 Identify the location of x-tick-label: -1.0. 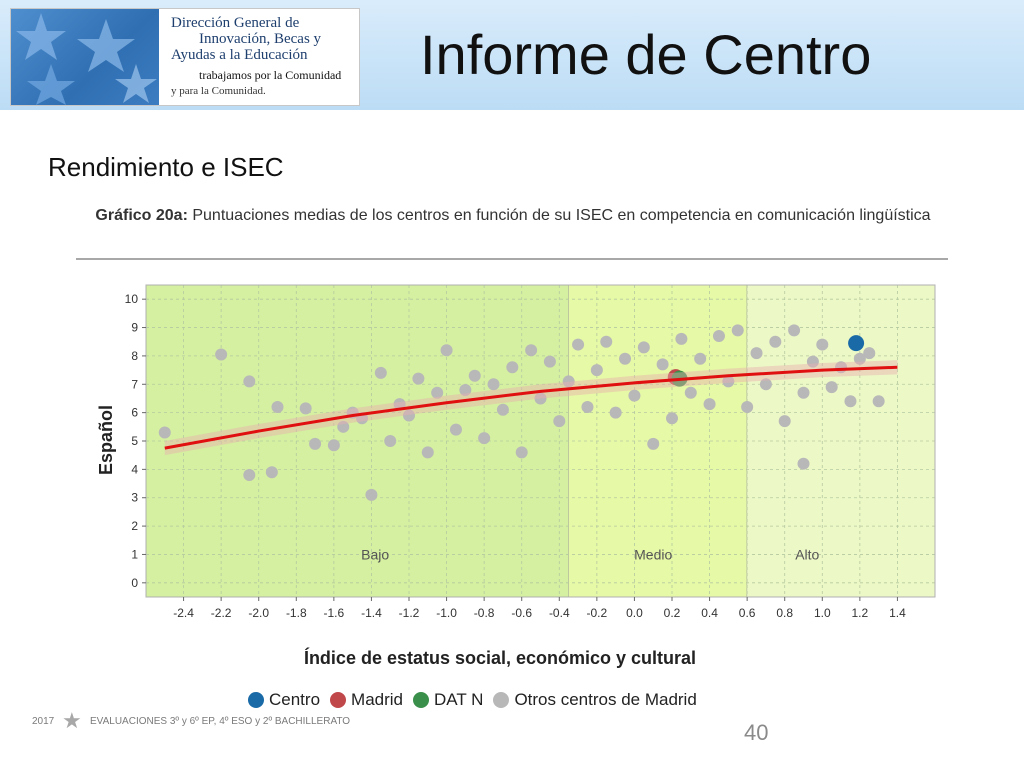
(446, 613).